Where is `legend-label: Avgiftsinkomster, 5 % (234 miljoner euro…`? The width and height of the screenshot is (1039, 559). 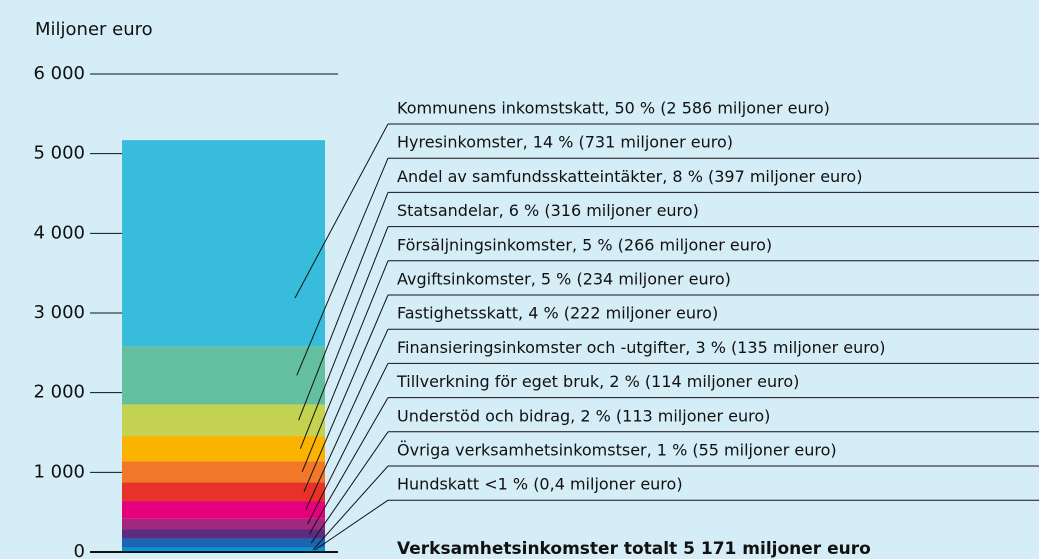
legend-label: Avgiftsinkomster, 5 % (234 miljoner euro… is located at coordinates (564, 279).